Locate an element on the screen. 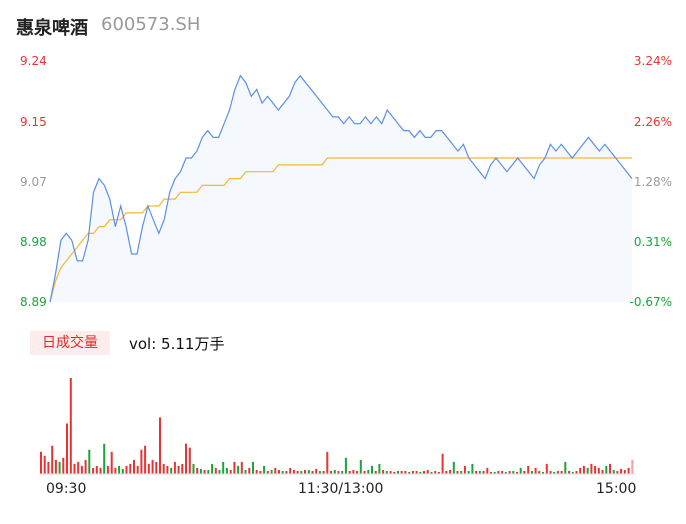 This screenshot has height=524, width=686. y-right-tick: 2.26% is located at coordinates (652, 122).